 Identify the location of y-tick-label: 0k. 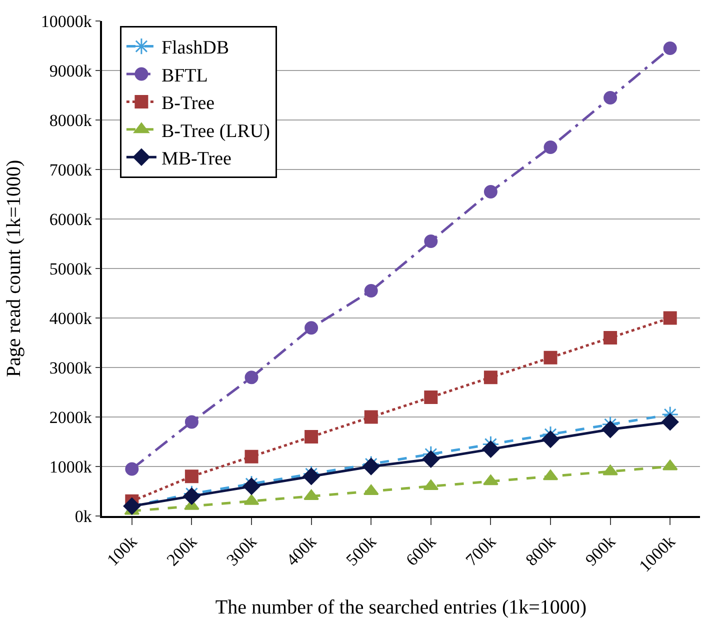
(83, 516).